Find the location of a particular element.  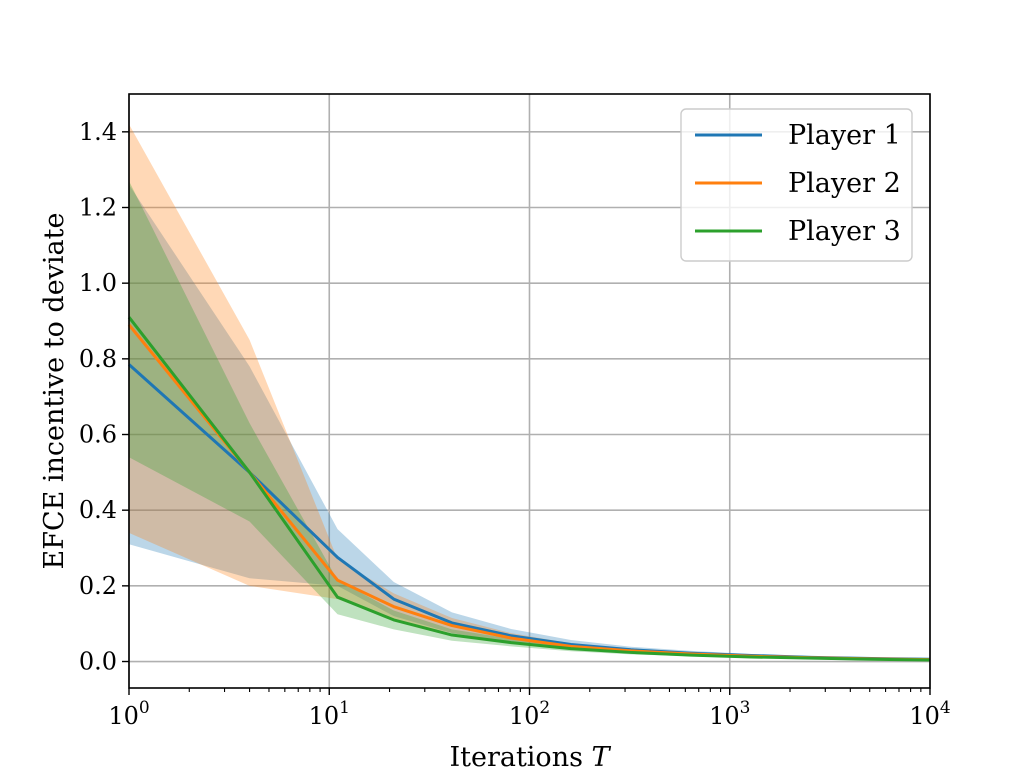

y-tick-label: 1.4 is located at coordinates (98, 132).